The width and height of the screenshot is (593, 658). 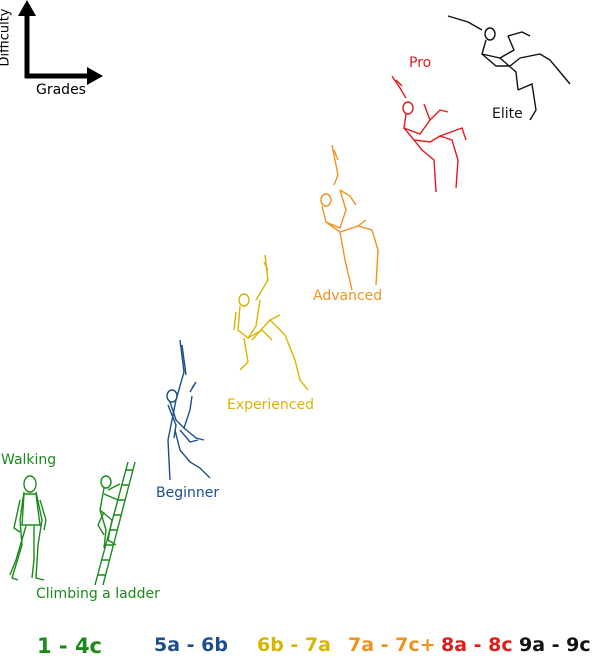 I want to click on beginner-climber-icon, so click(x=188, y=410).